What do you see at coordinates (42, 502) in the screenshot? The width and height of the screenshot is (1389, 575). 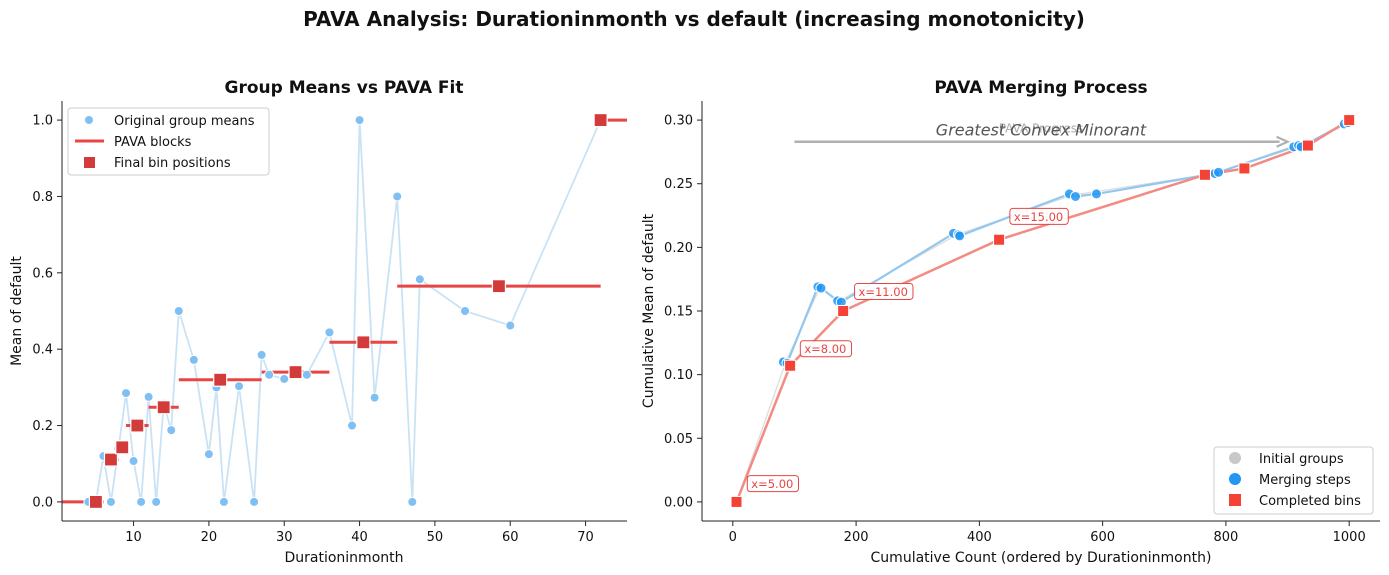 I see `left-y-tick-label: 0.0` at bounding box center [42, 502].